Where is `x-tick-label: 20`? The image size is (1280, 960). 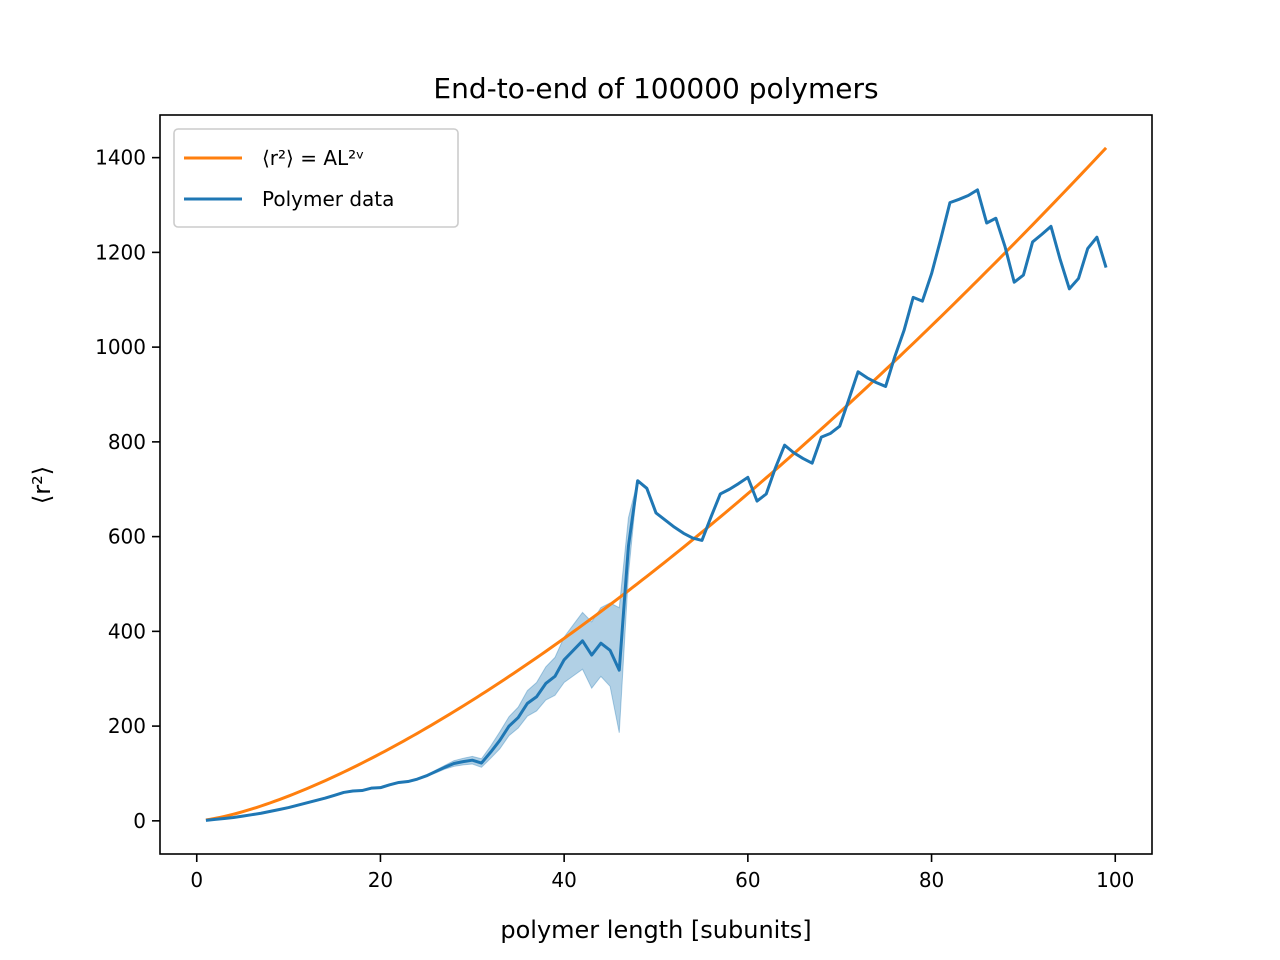 x-tick-label: 20 is located at coordinates (380, 880).